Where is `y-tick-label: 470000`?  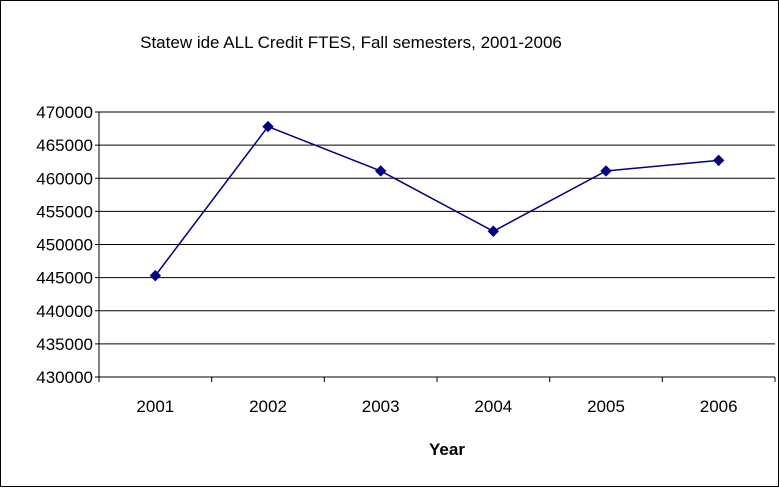 y-tick-label: 470000 is located at coordinates (64, 112).